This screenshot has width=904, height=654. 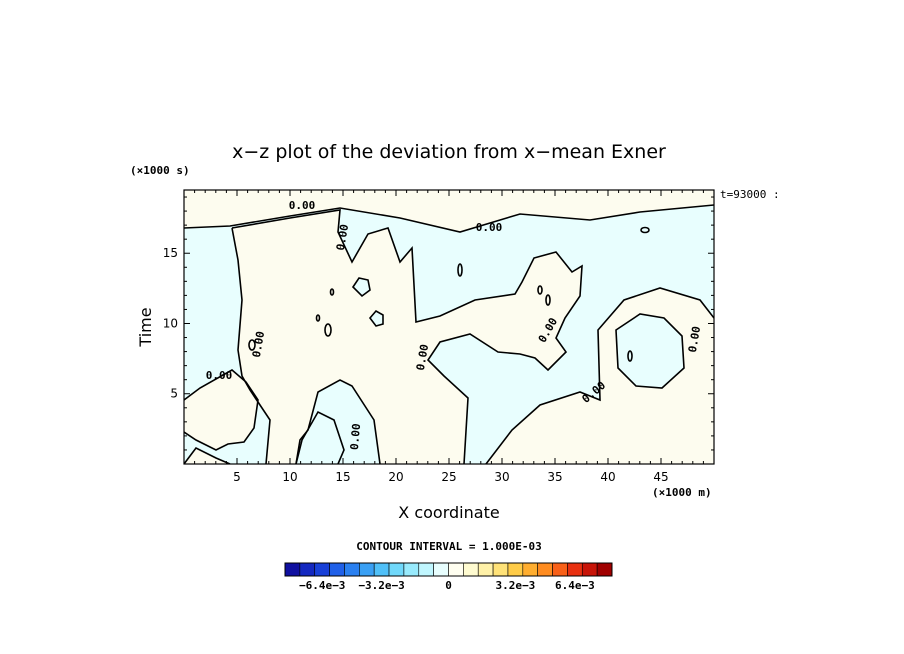 What do you see at coordinates (607, 477) in the screenshot?
I see `x-tick-label: 40` at bounding box center [607, 477].